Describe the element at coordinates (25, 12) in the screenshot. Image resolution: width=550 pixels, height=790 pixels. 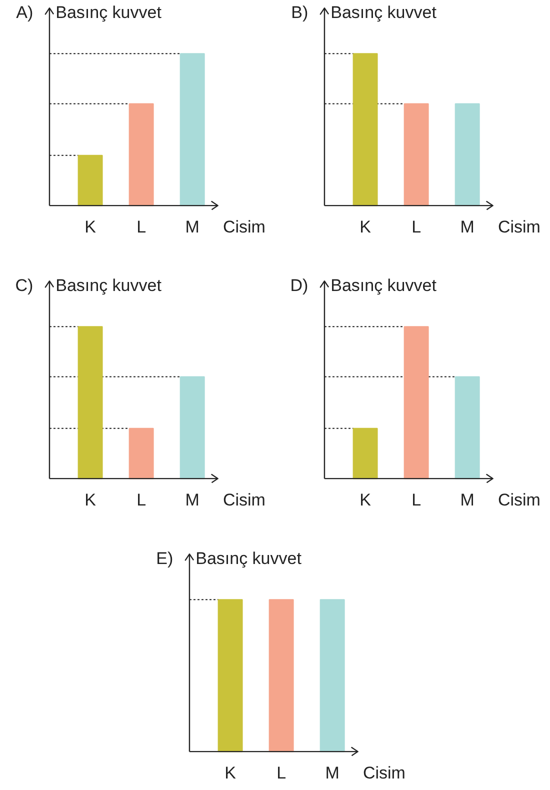
I see `chart-title: A)` at that location.